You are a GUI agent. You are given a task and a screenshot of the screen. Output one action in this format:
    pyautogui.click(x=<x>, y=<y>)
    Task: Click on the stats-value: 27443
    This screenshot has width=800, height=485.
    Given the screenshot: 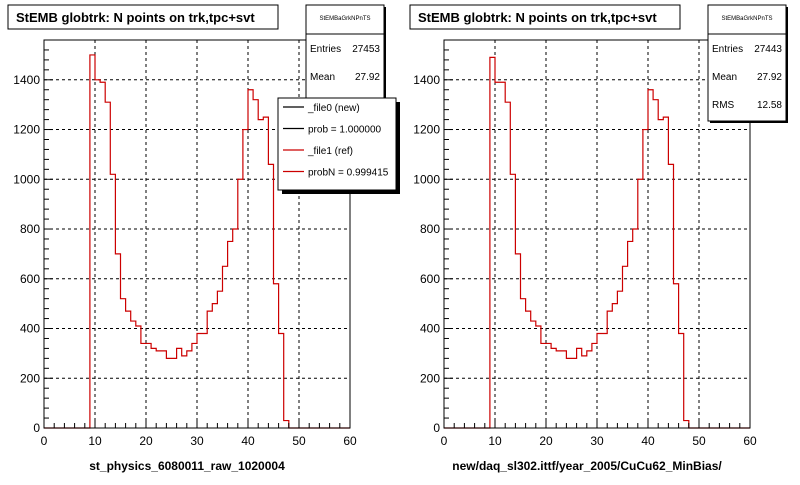 What is the action you would take?
    pyautogui.click(x=768, y=49)
    